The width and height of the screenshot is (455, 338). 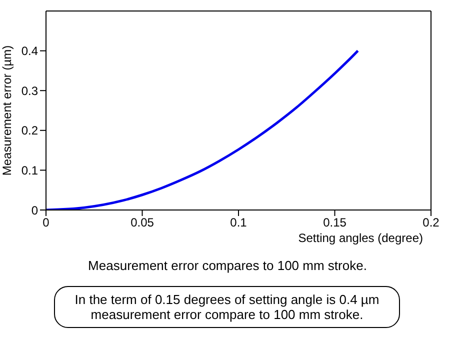 What do you see at coordinates (46, 223) in the screenshot?
I see `x-tick-label: 0` at bounding box center [46, 223].